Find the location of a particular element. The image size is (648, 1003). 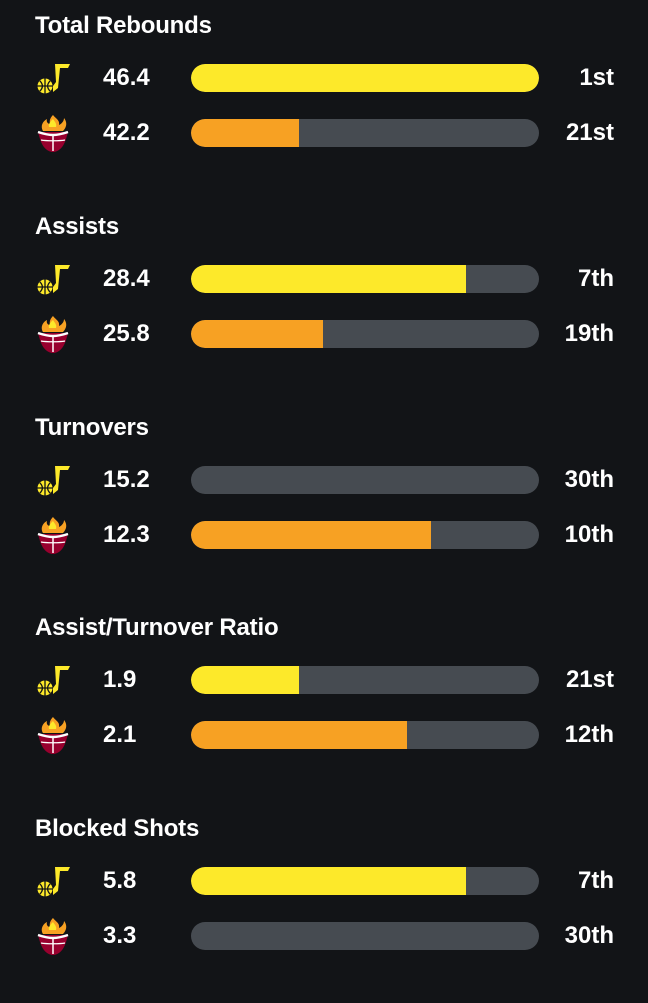

league-rank: 12th is located at coordinates (589, 734).